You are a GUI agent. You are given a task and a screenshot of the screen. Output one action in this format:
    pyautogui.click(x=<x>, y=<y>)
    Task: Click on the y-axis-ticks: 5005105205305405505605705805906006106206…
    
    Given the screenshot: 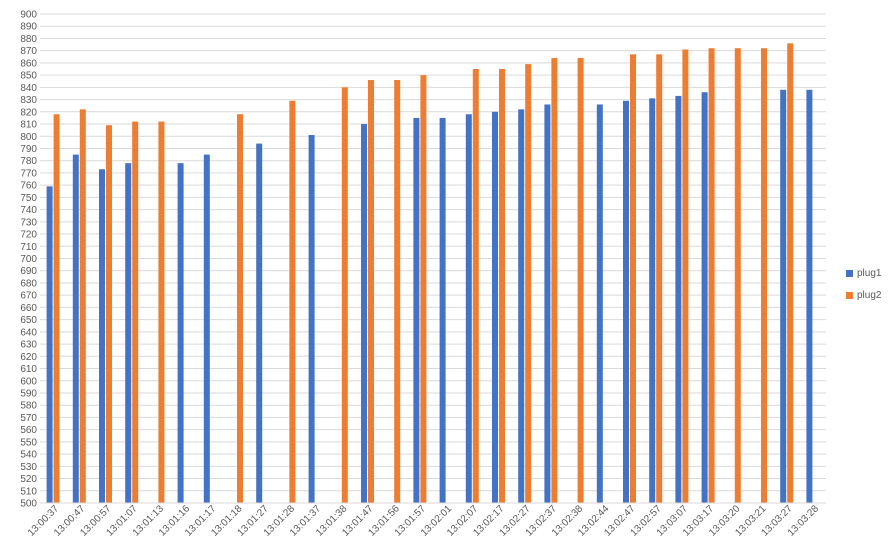 What is the action you would take?
    pyautogui.click(x=28, y=260)
    